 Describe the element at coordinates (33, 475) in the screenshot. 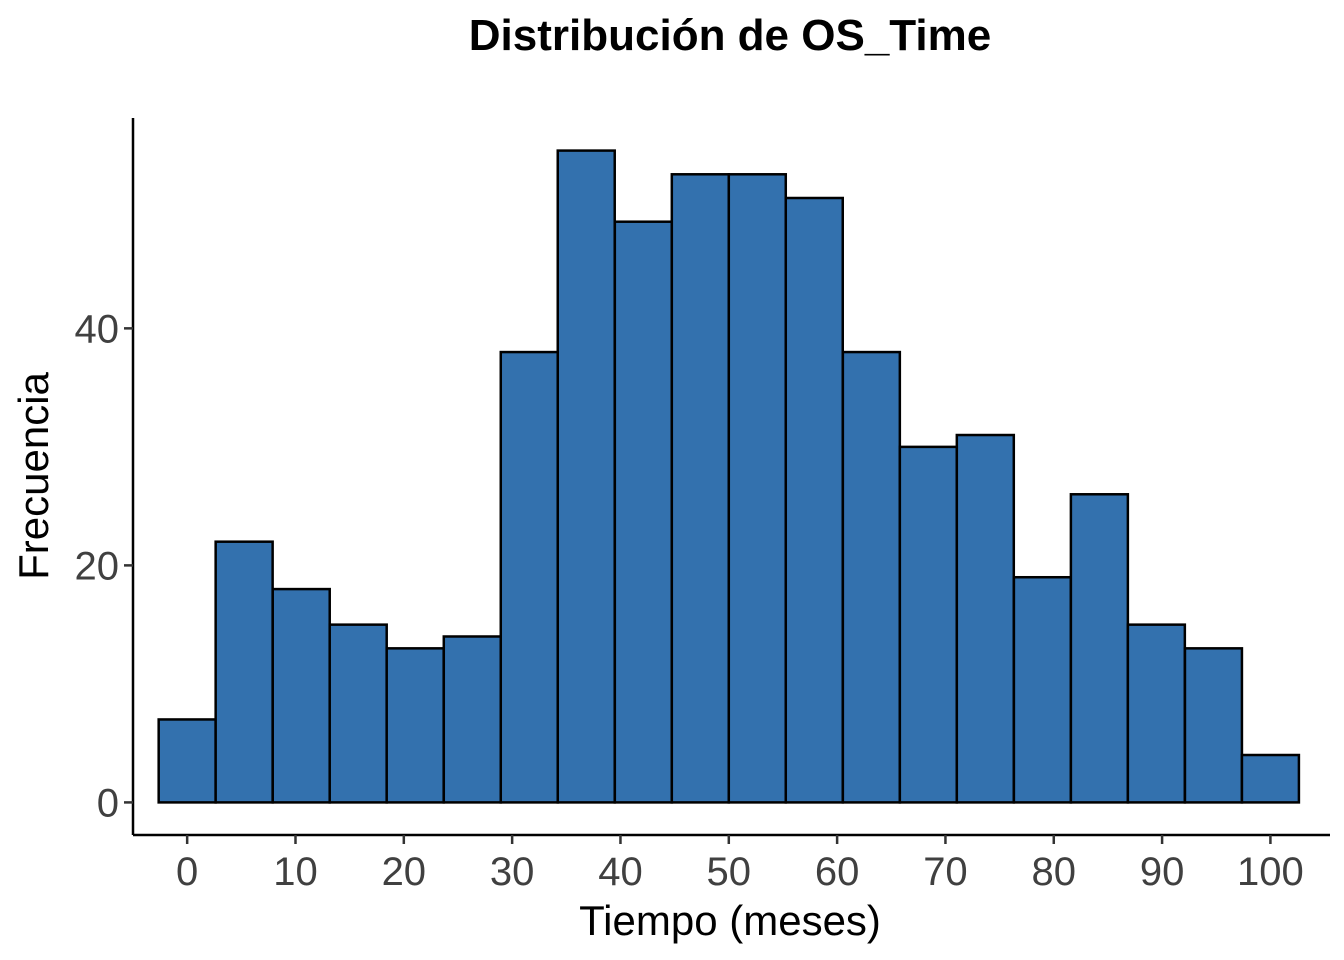

I see `y-axis-title: Frecuencia` at that location.